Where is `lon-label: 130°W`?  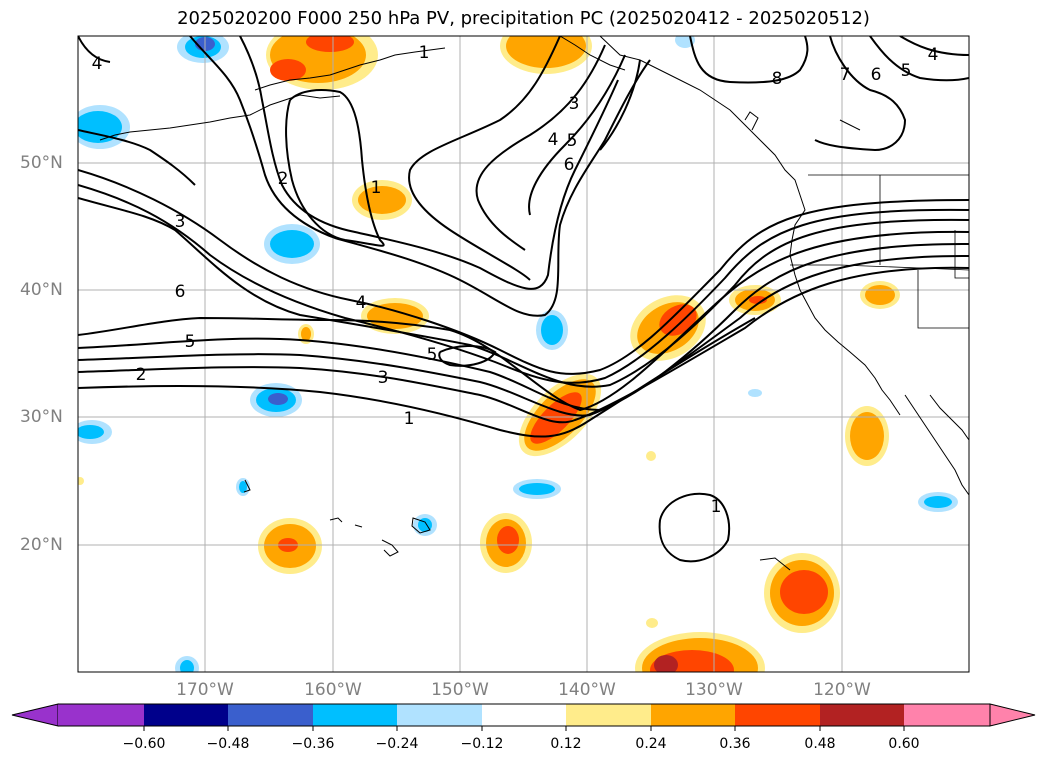 lon-label: 130°W is located at coordinates (714, 690).